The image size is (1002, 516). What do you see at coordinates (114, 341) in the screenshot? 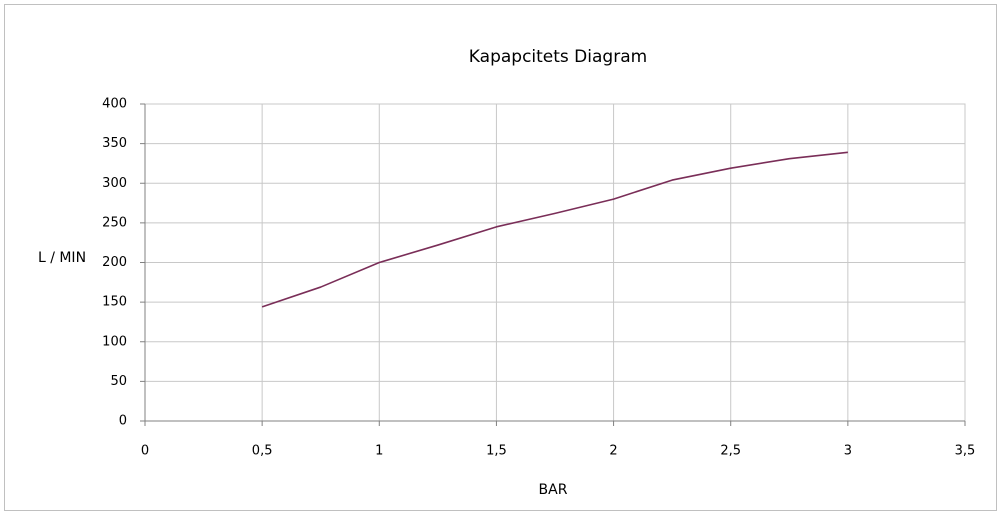
I see `y-tick-label: 100` at bounding box center [114, 341].